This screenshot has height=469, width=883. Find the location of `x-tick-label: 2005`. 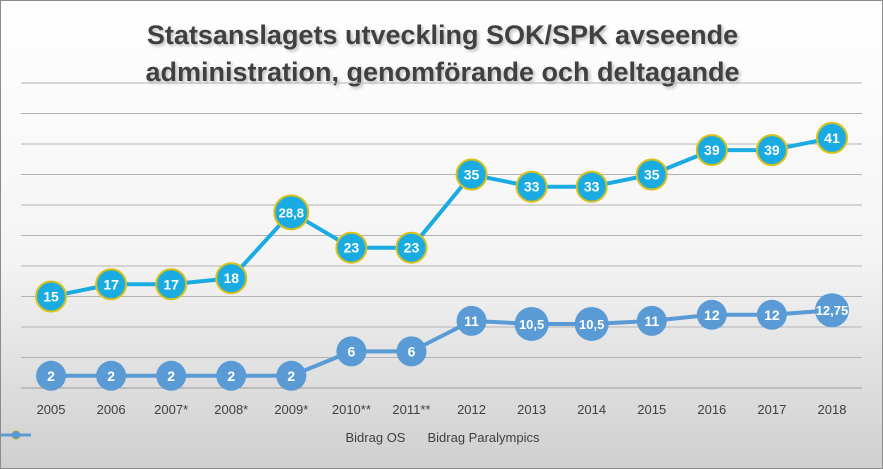

x-tick-label: 2005 is located at coordinates (51, 409).